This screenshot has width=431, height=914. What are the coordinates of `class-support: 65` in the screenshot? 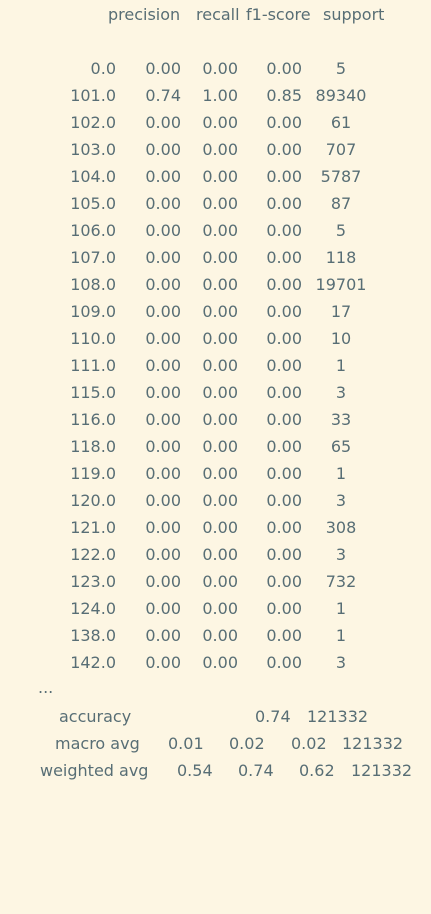 It's located at (341, 446).